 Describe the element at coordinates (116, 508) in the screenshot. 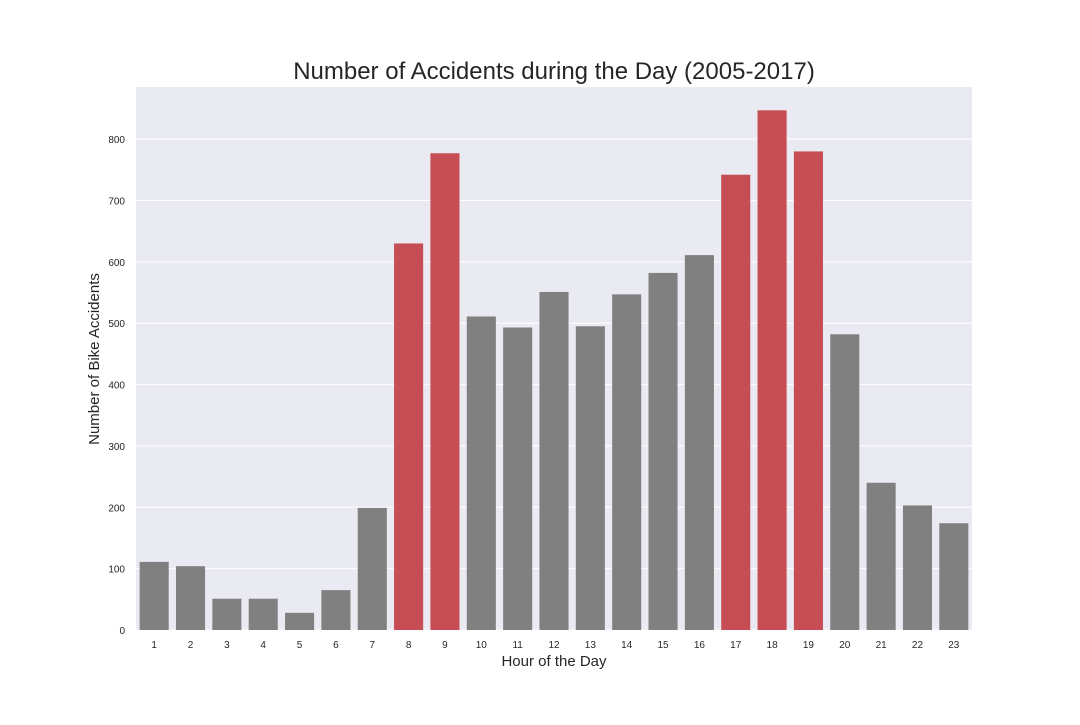

I see `y-tick-label: 200` at that location.